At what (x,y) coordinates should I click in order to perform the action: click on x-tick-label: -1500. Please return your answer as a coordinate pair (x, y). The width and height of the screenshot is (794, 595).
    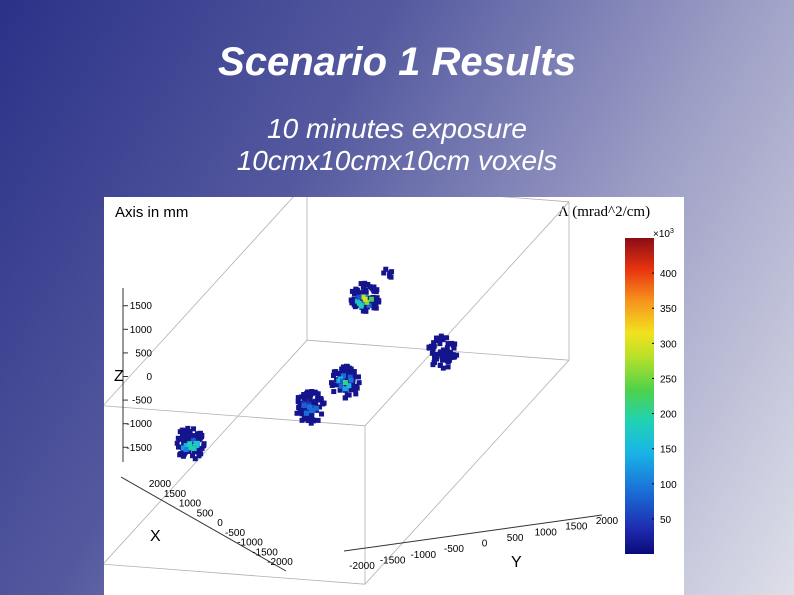
    Looking at the image, I should click on (265, 552).